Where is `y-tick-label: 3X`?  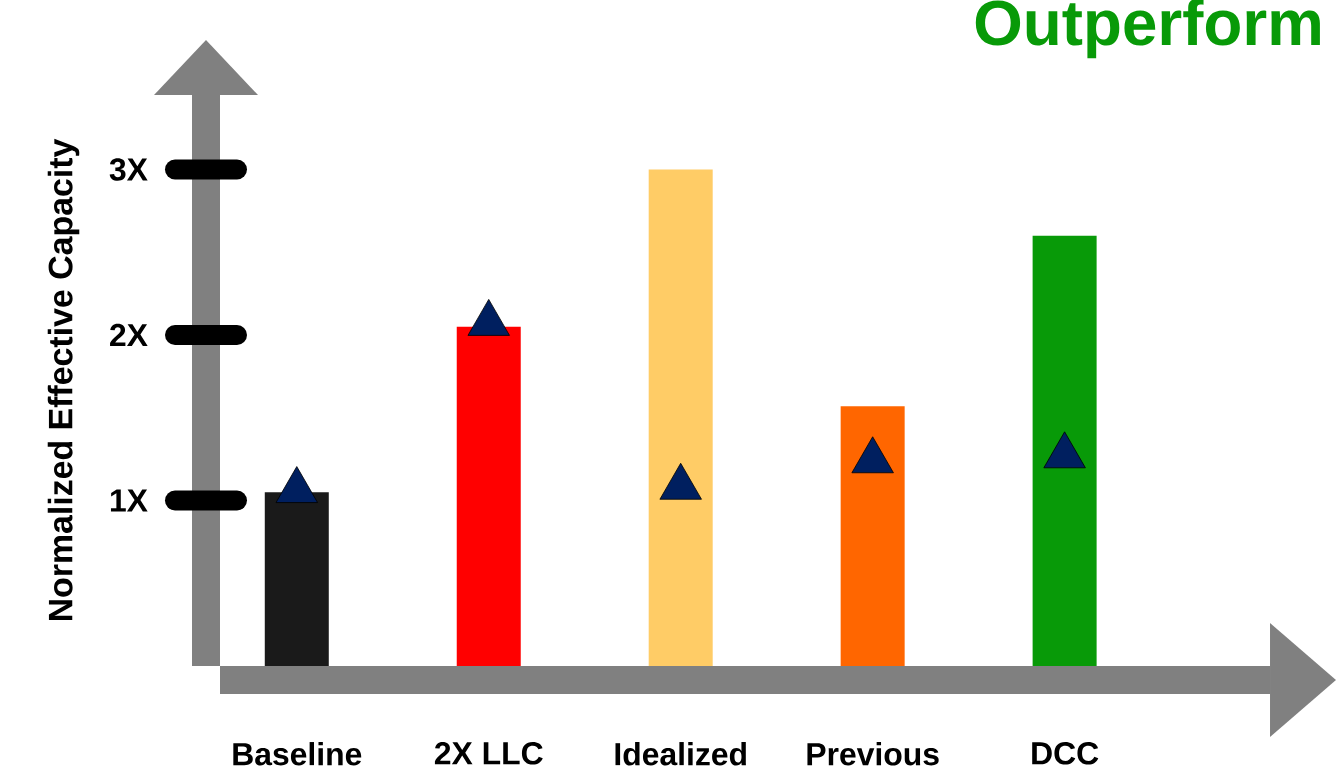 y-tick-label: 3X is located at coordinates (128, 169).